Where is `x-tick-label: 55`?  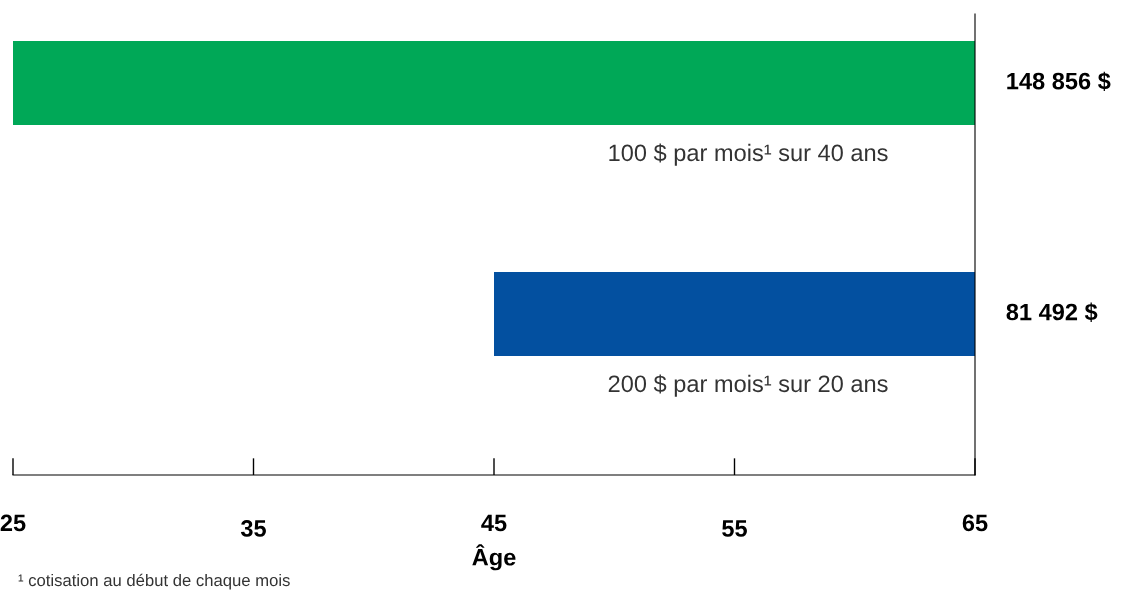 x-tick-label: 55 is located at coordinates (734, 528).